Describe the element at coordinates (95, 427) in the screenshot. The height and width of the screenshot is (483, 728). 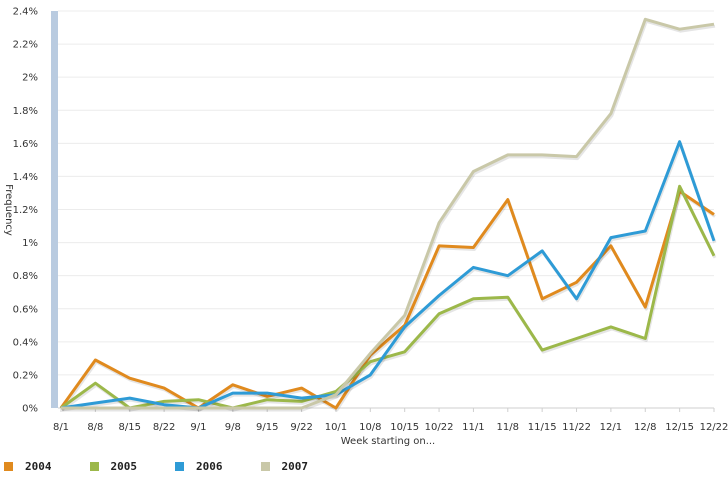
I see `x-tick-label: 8/8` at that location.